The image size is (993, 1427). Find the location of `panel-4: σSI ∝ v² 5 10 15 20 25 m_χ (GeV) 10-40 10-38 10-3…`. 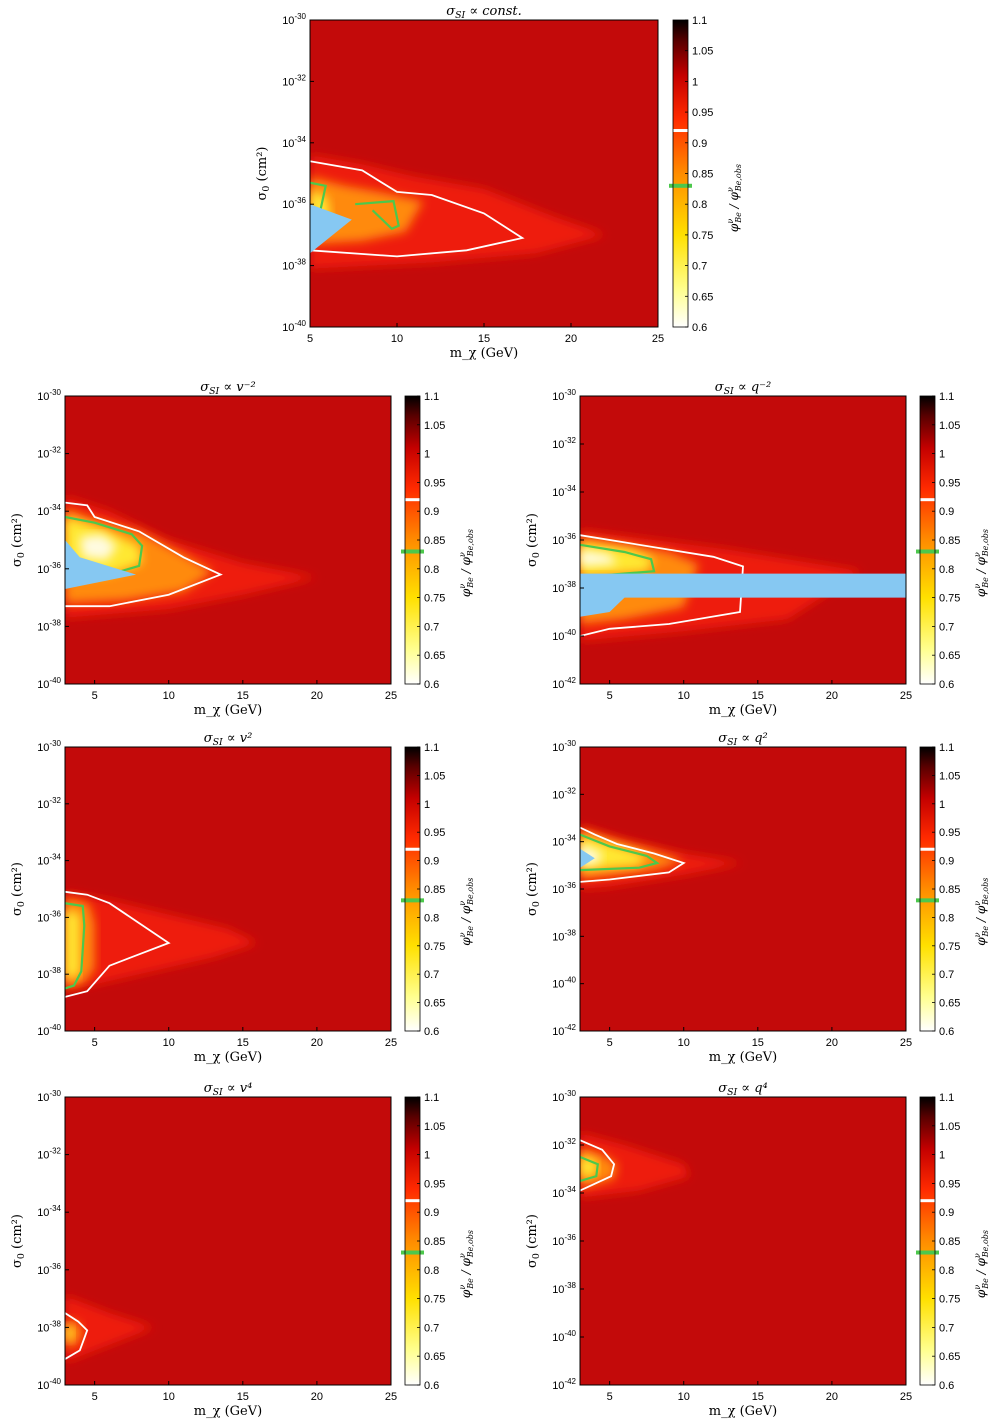

panel-4: σSI ∝ v² 5 10 15 20 25 m_χ (GeV) 10-40 10-38 10-3… is located at coordinates (242, 898).